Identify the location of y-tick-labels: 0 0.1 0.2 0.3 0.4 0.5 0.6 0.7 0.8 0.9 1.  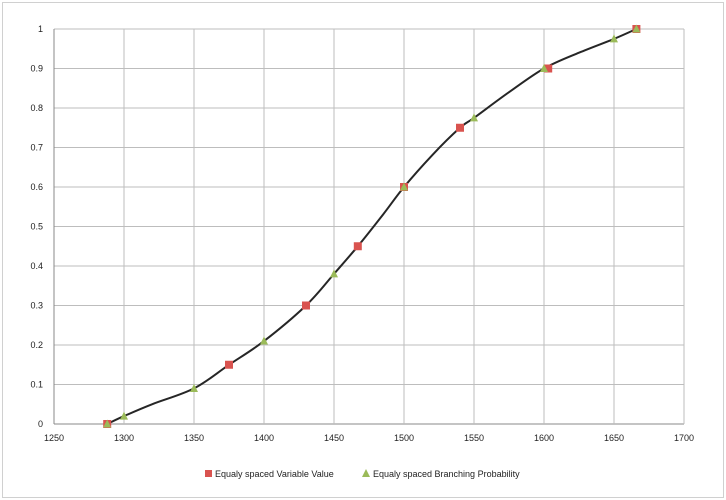
(36, 226).